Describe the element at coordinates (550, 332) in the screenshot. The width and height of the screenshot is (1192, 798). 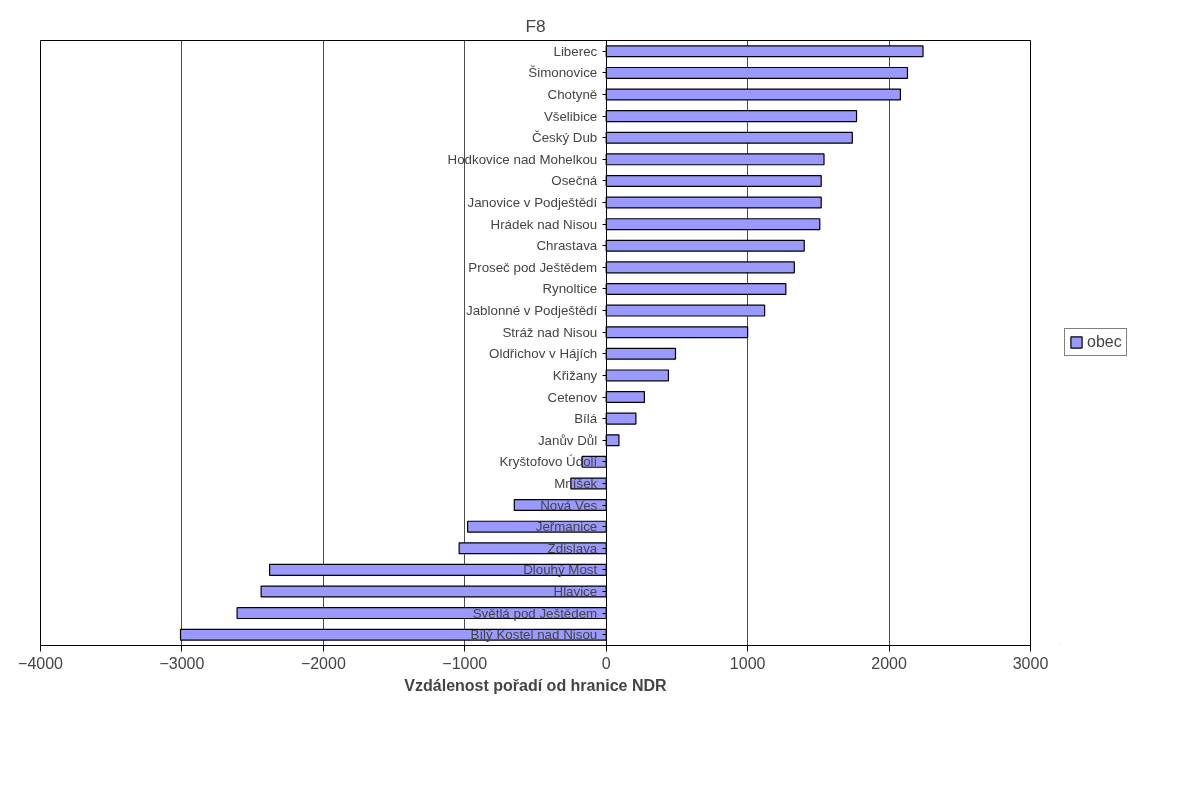
I see `y-tick-label: Stráž nad Nisou` at that location.